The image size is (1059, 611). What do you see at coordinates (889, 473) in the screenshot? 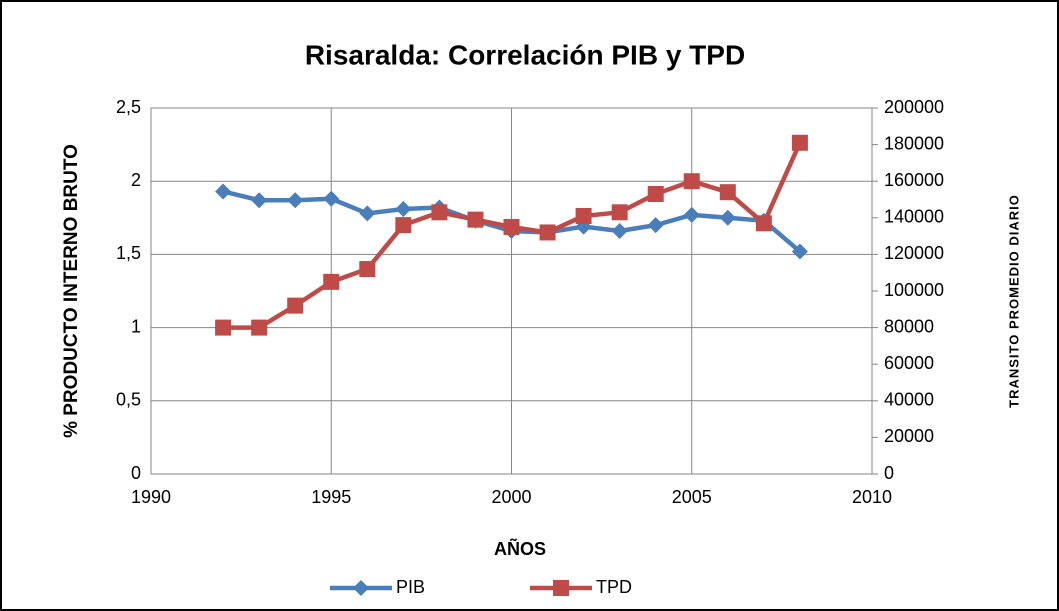
I see `y2-tick-label: 0` at bounding box center [889, 473].